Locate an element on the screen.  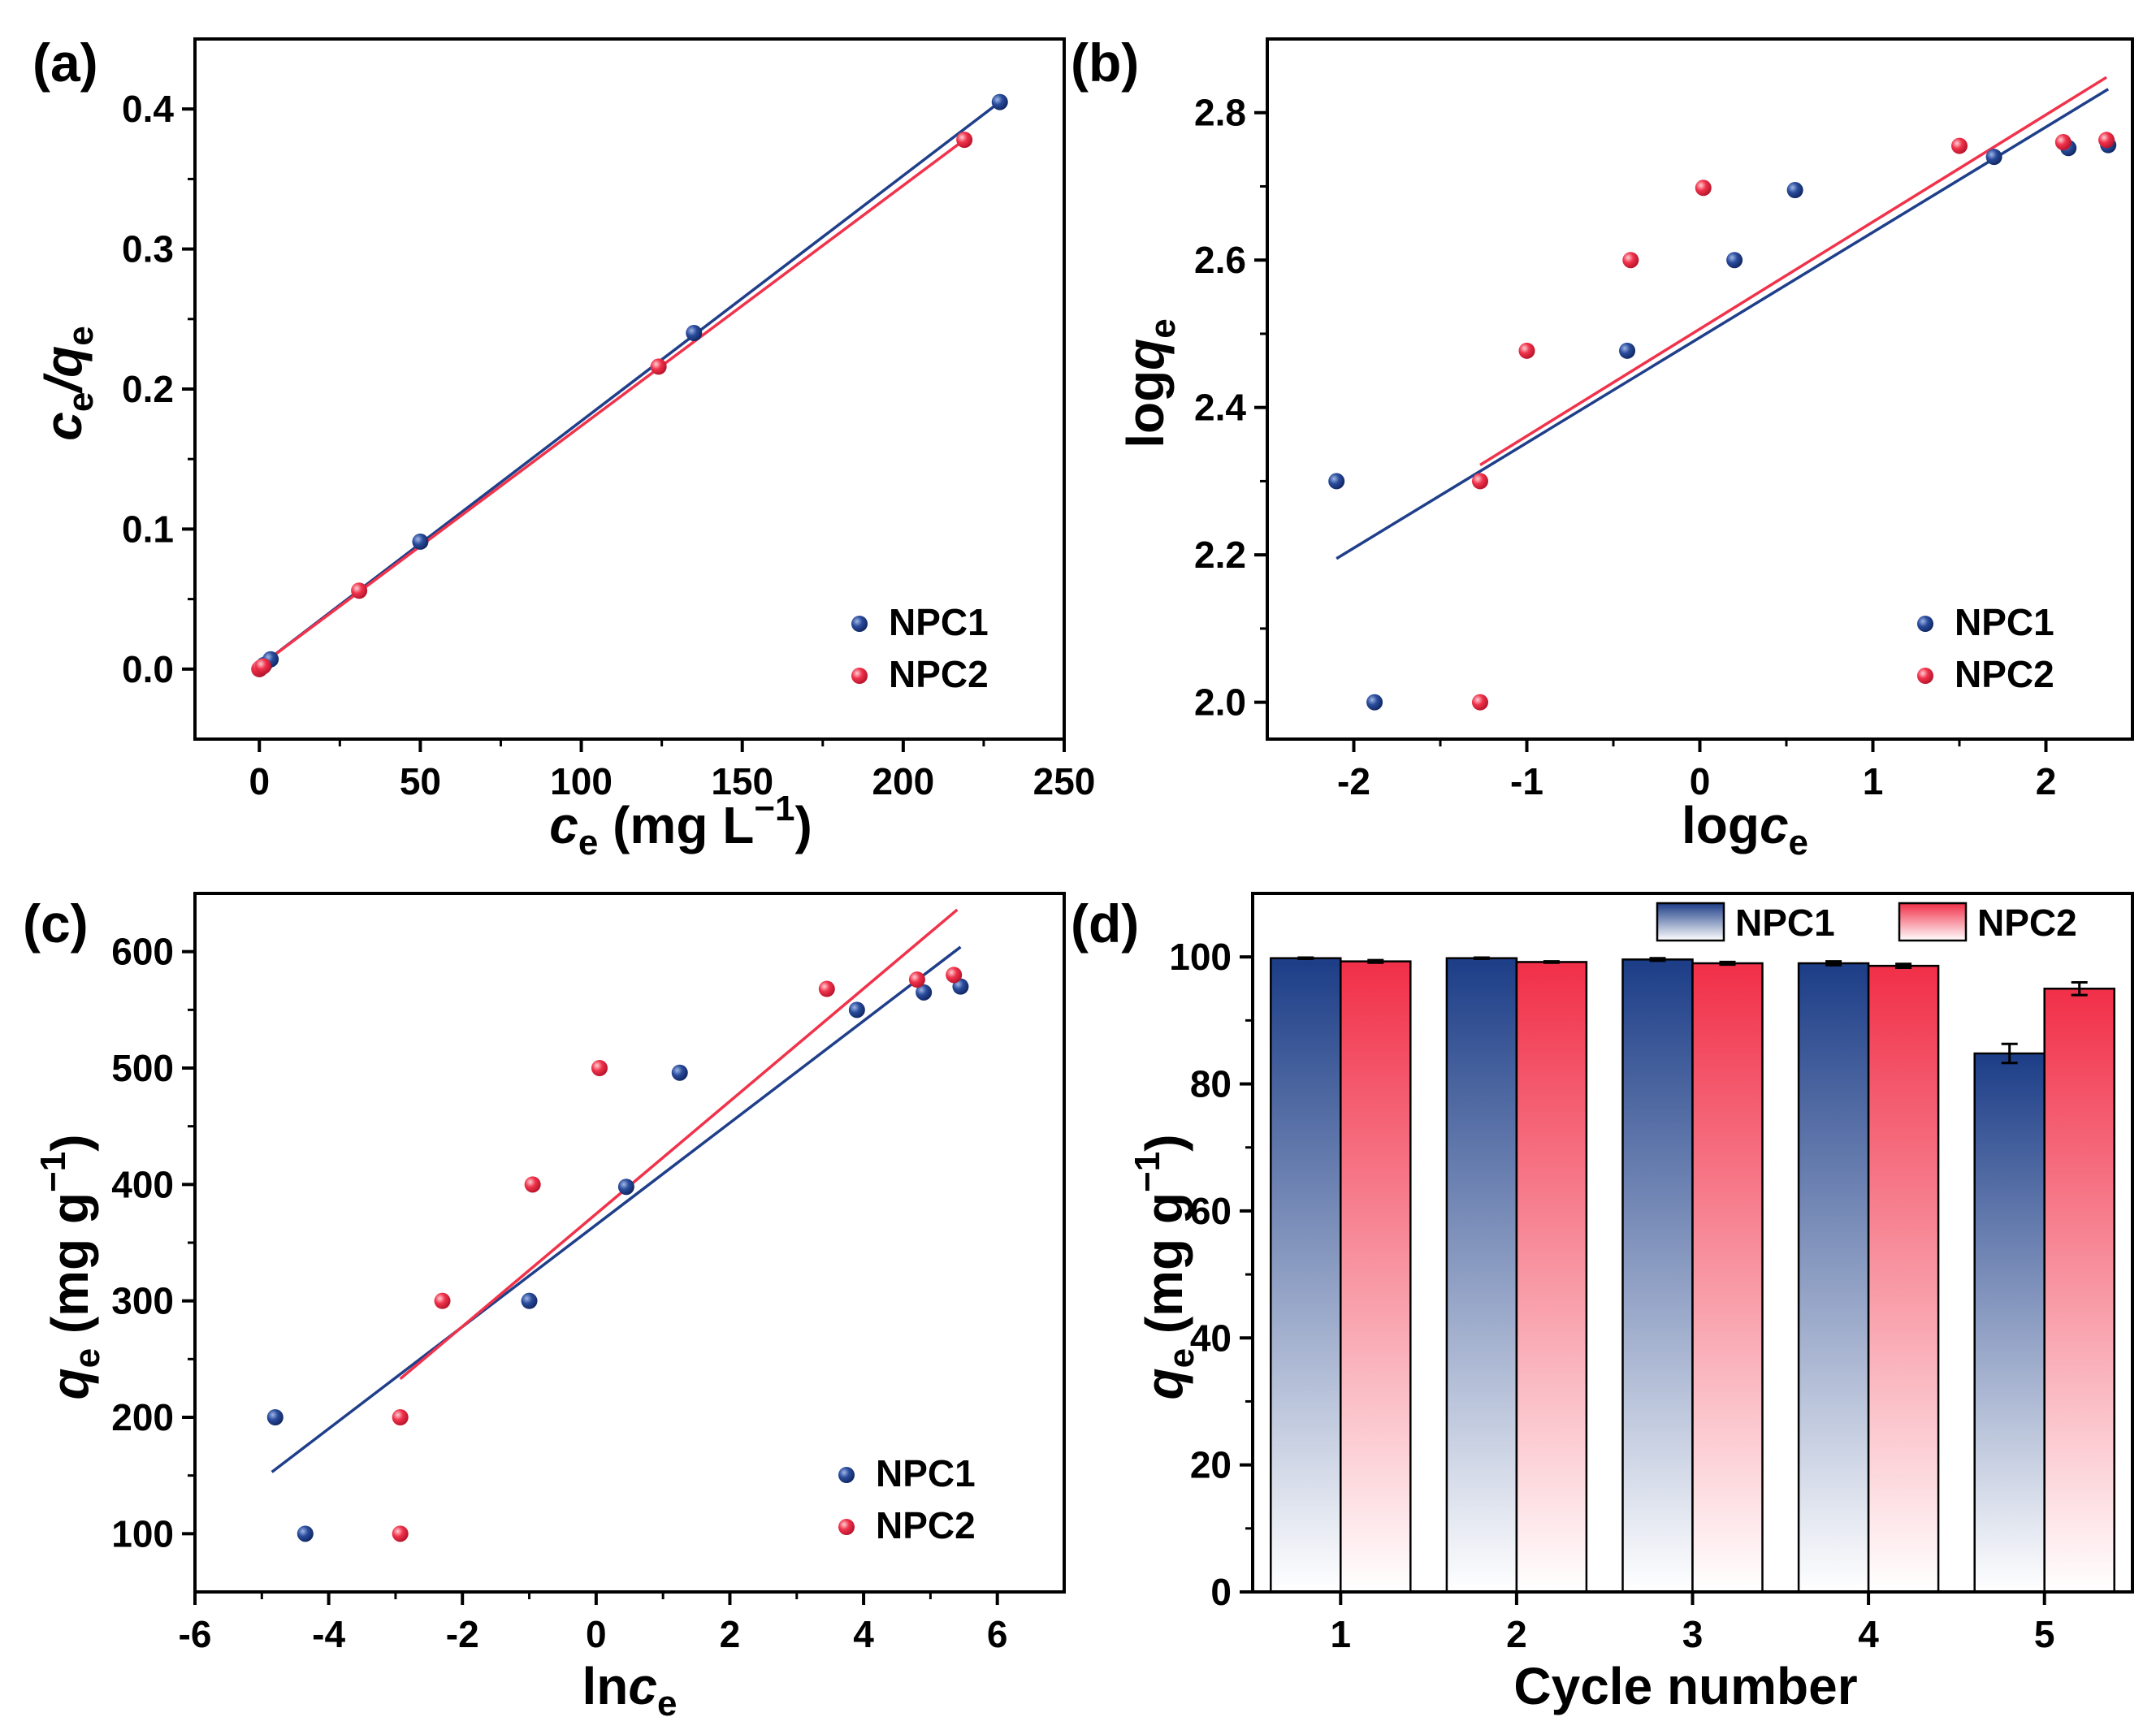
x-axis-title-b: logce is located at coordinates (1745, 829).